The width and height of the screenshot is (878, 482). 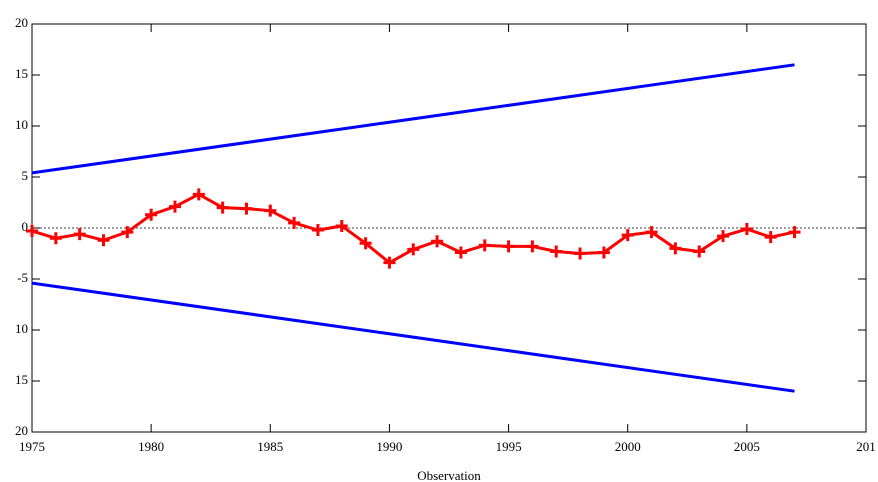 What do you see at coordinates (389, 446) in the screenshot?
I see `x-tick-label: 1990` at bounding box center [389, 446].